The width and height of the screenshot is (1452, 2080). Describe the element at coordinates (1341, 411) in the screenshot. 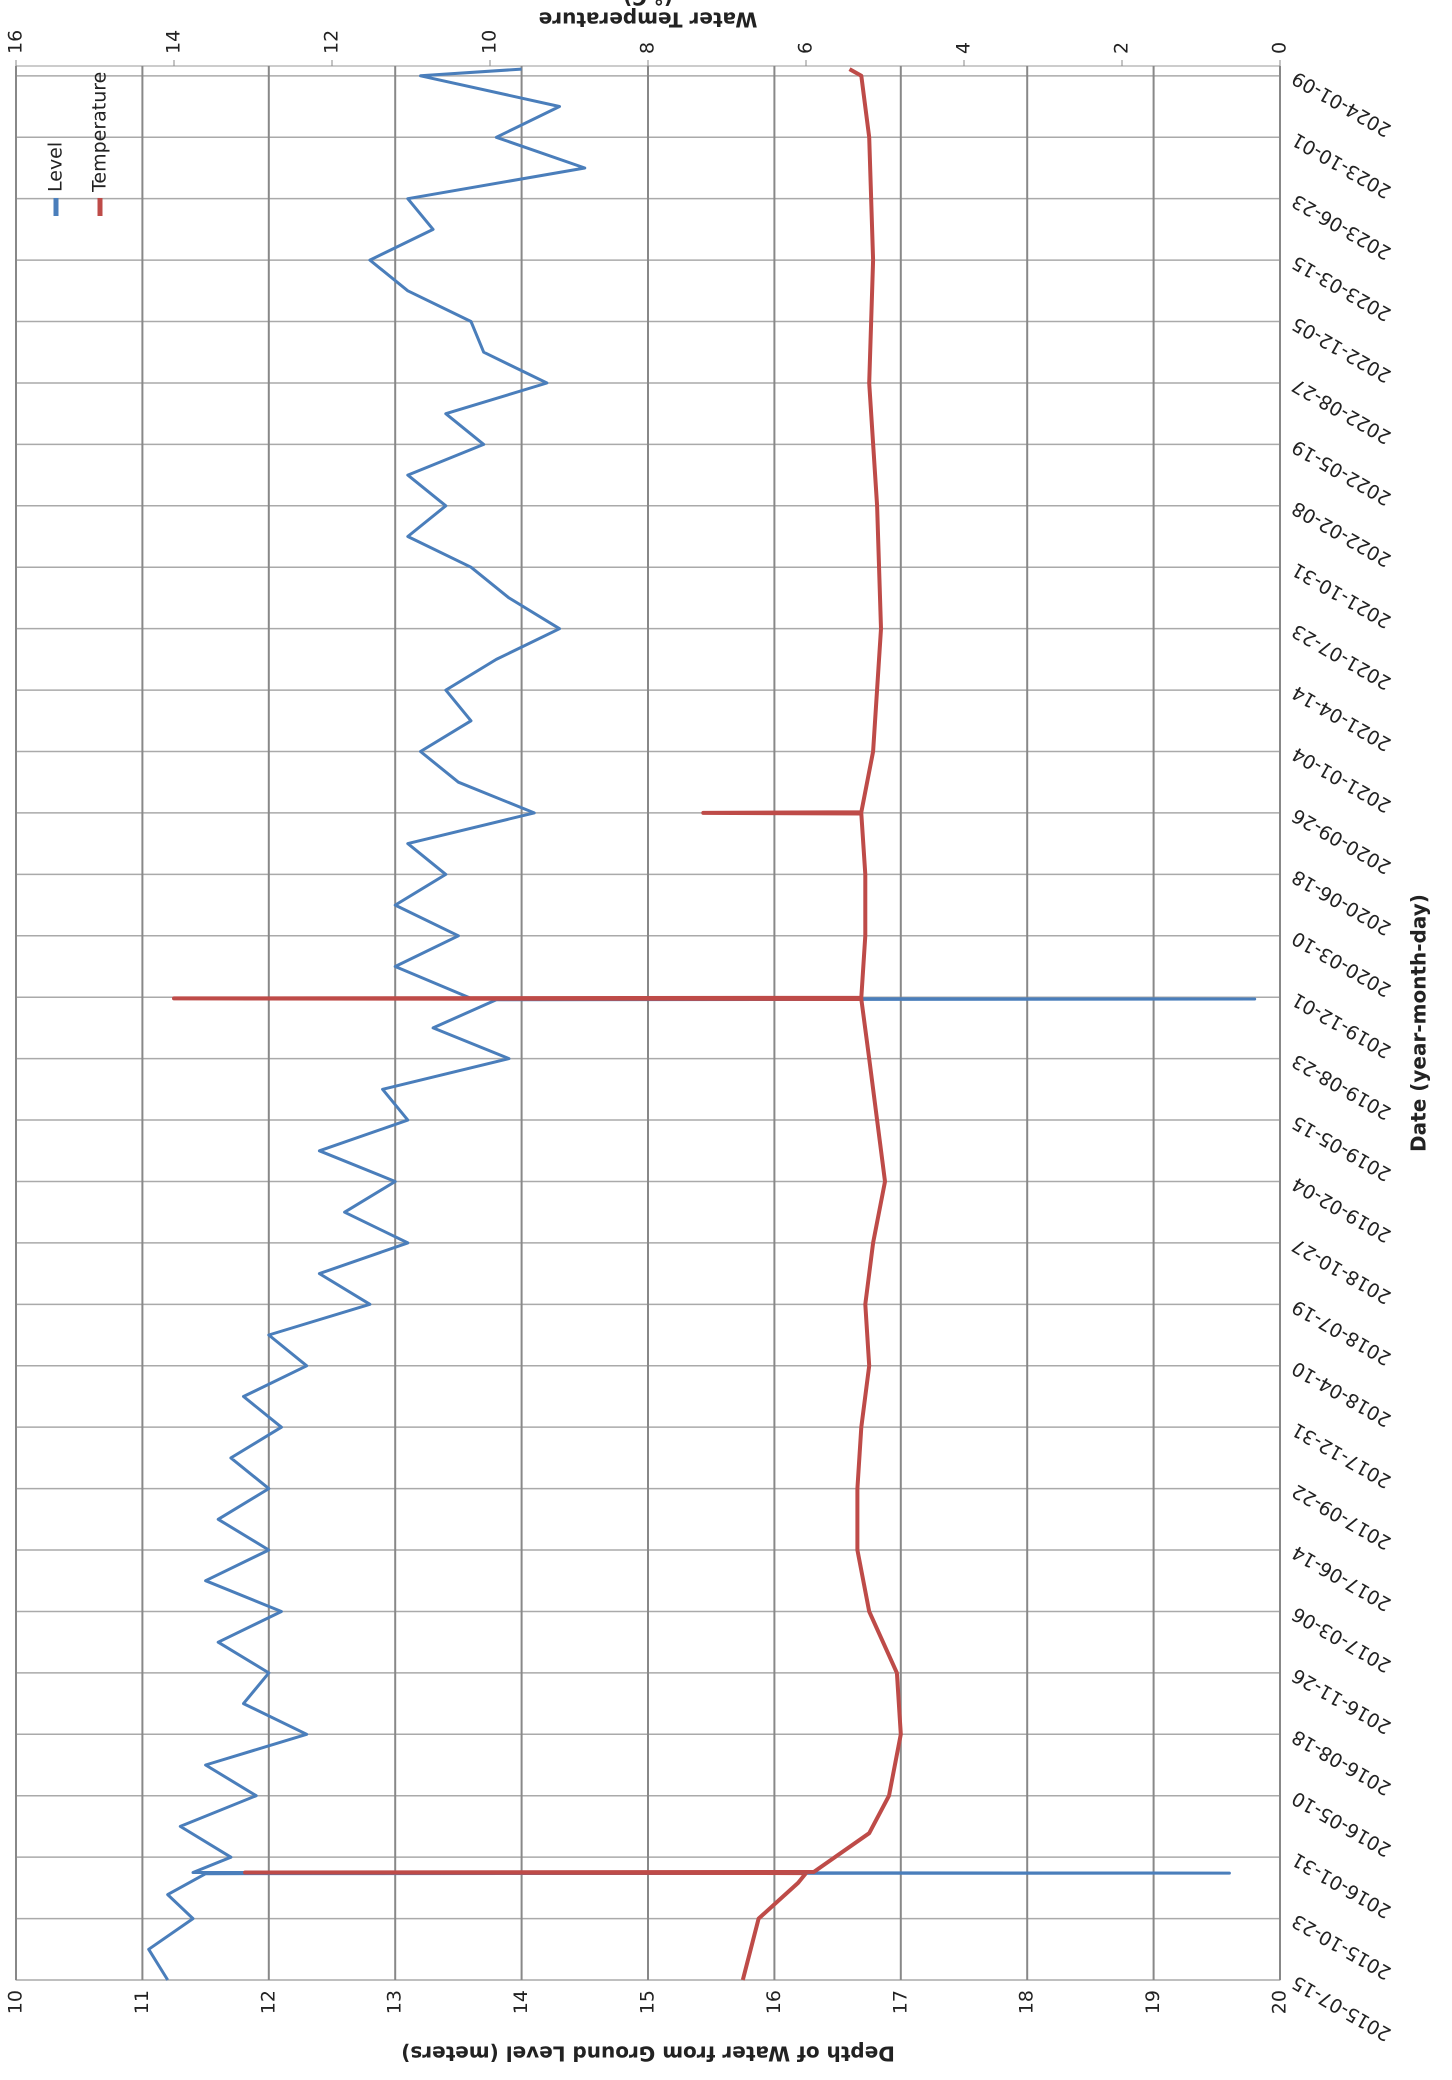

I see `x-tick-label: 2022-08-27` at that location.